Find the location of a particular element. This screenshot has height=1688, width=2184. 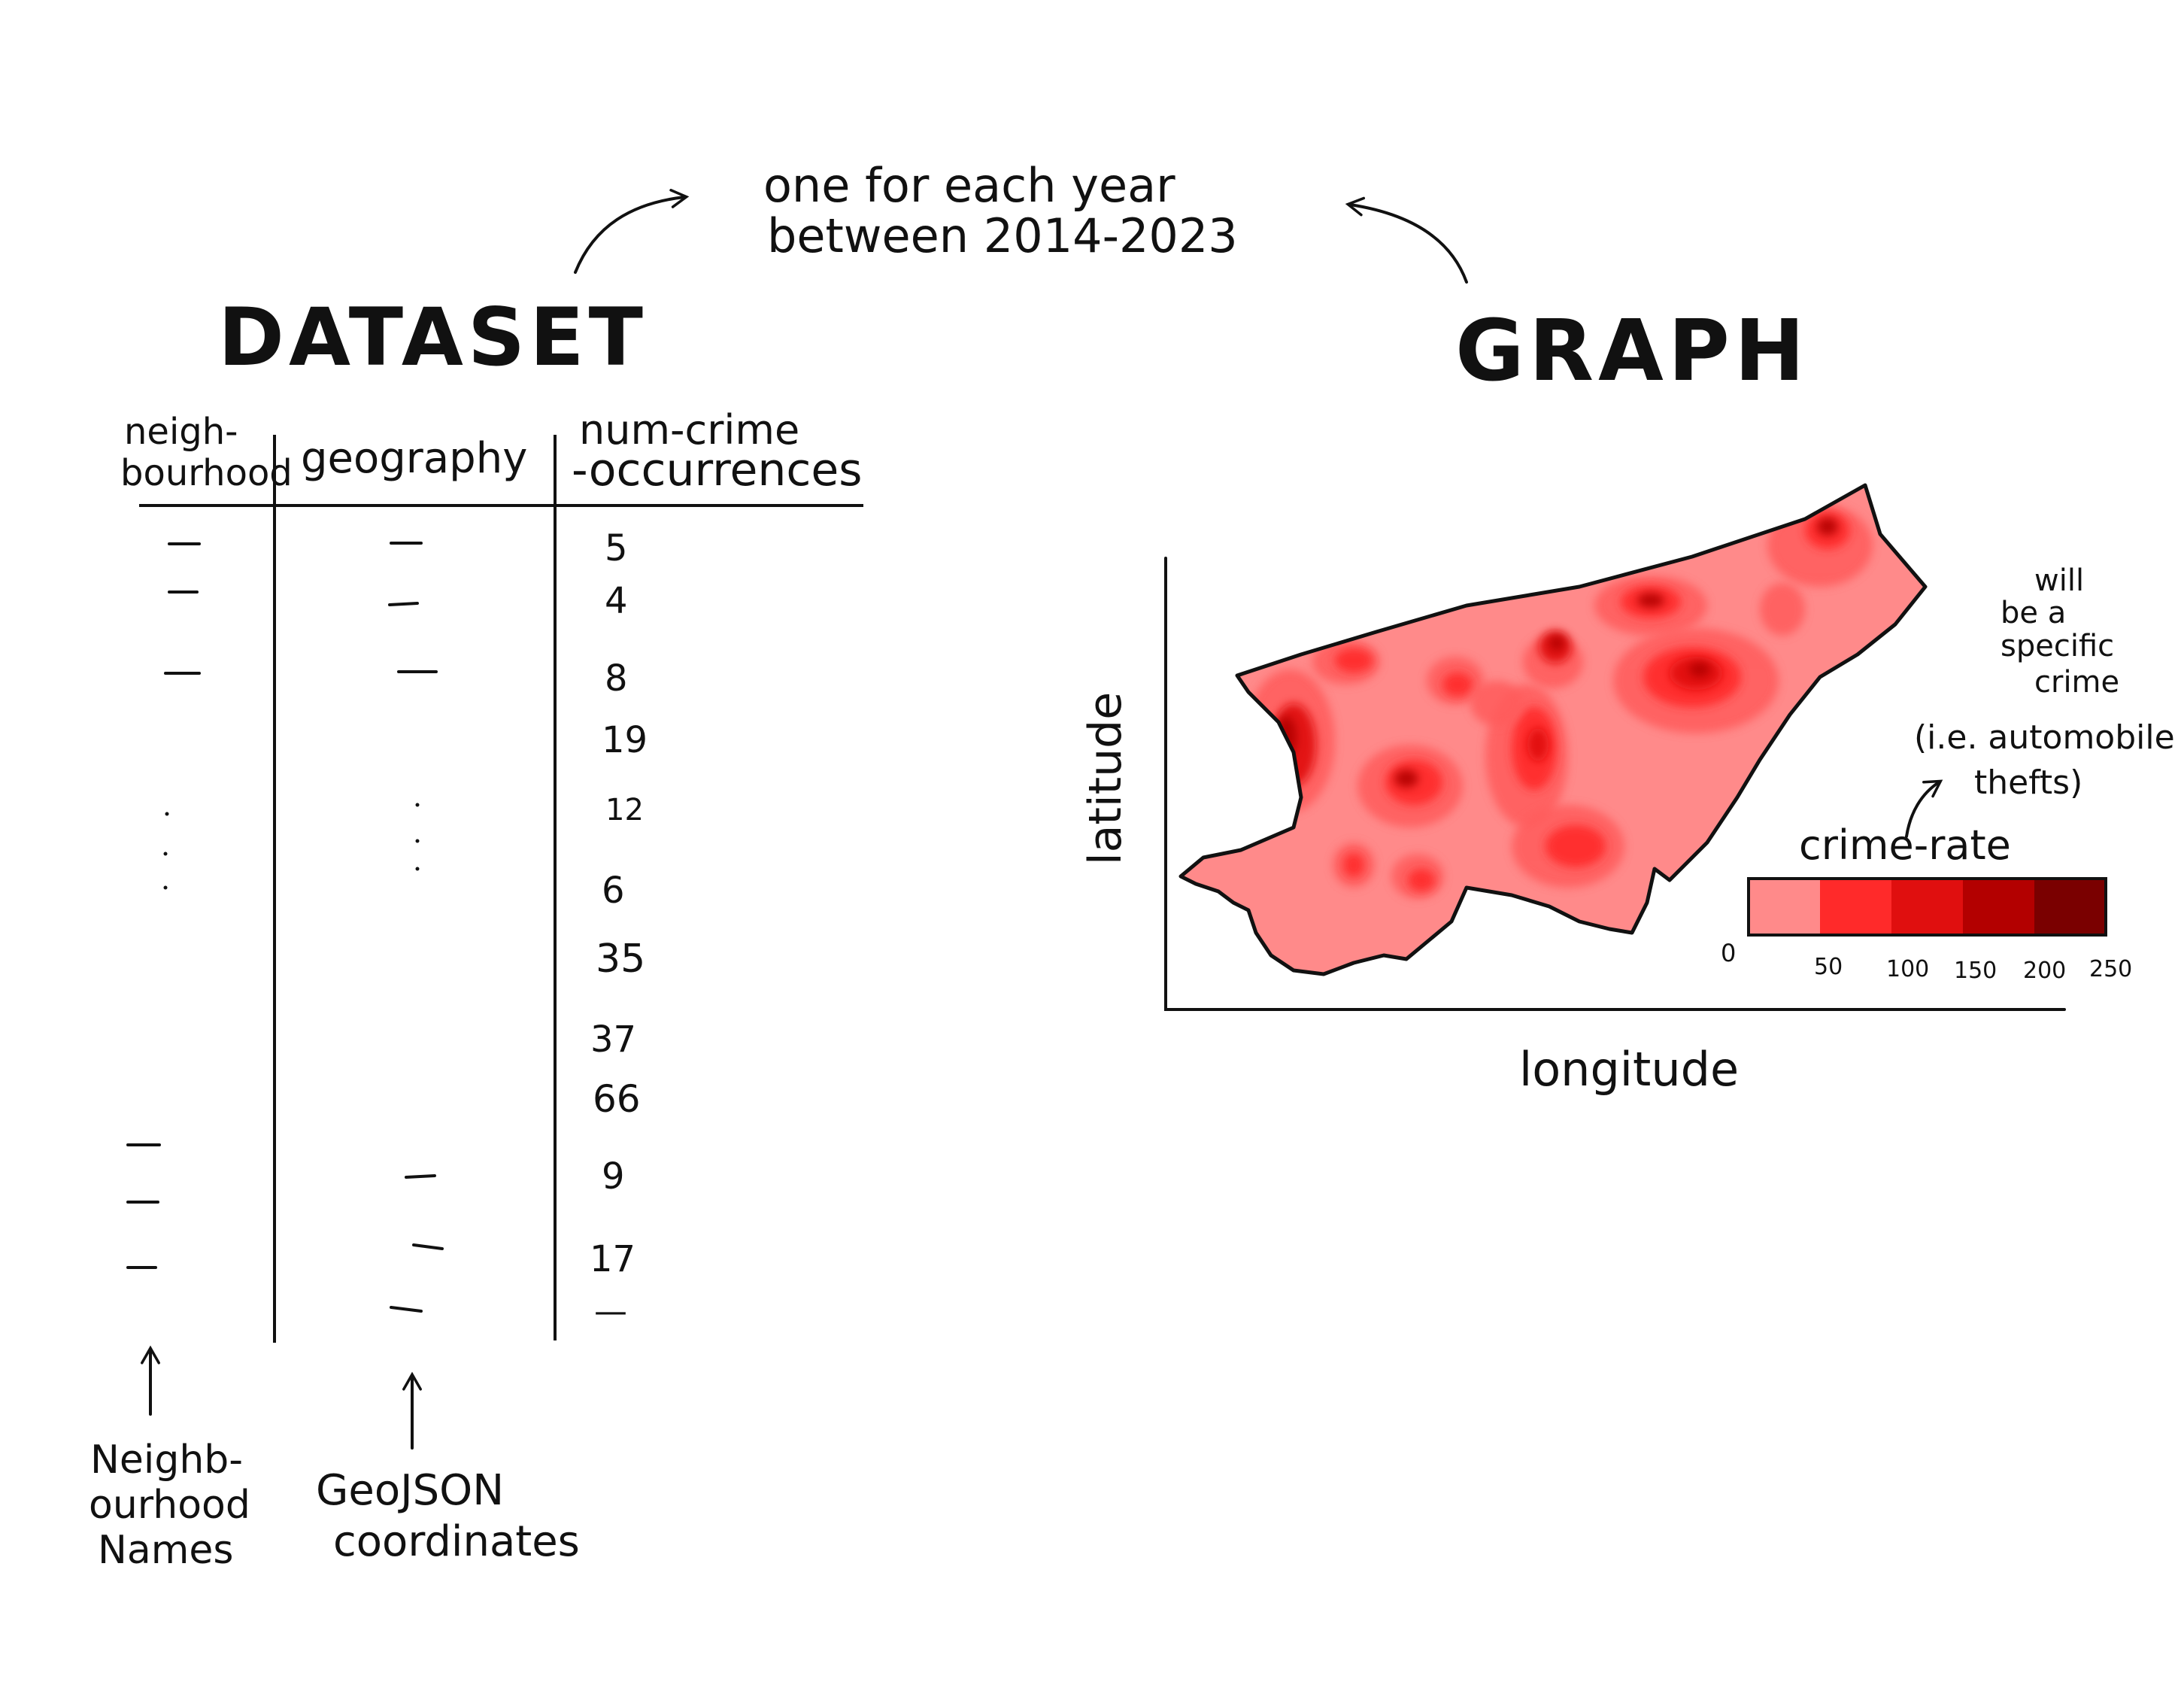

num-crime-values: 5 4 8 19 12 6 35 37 66 9 17 — is located at coordinates (619, 929).